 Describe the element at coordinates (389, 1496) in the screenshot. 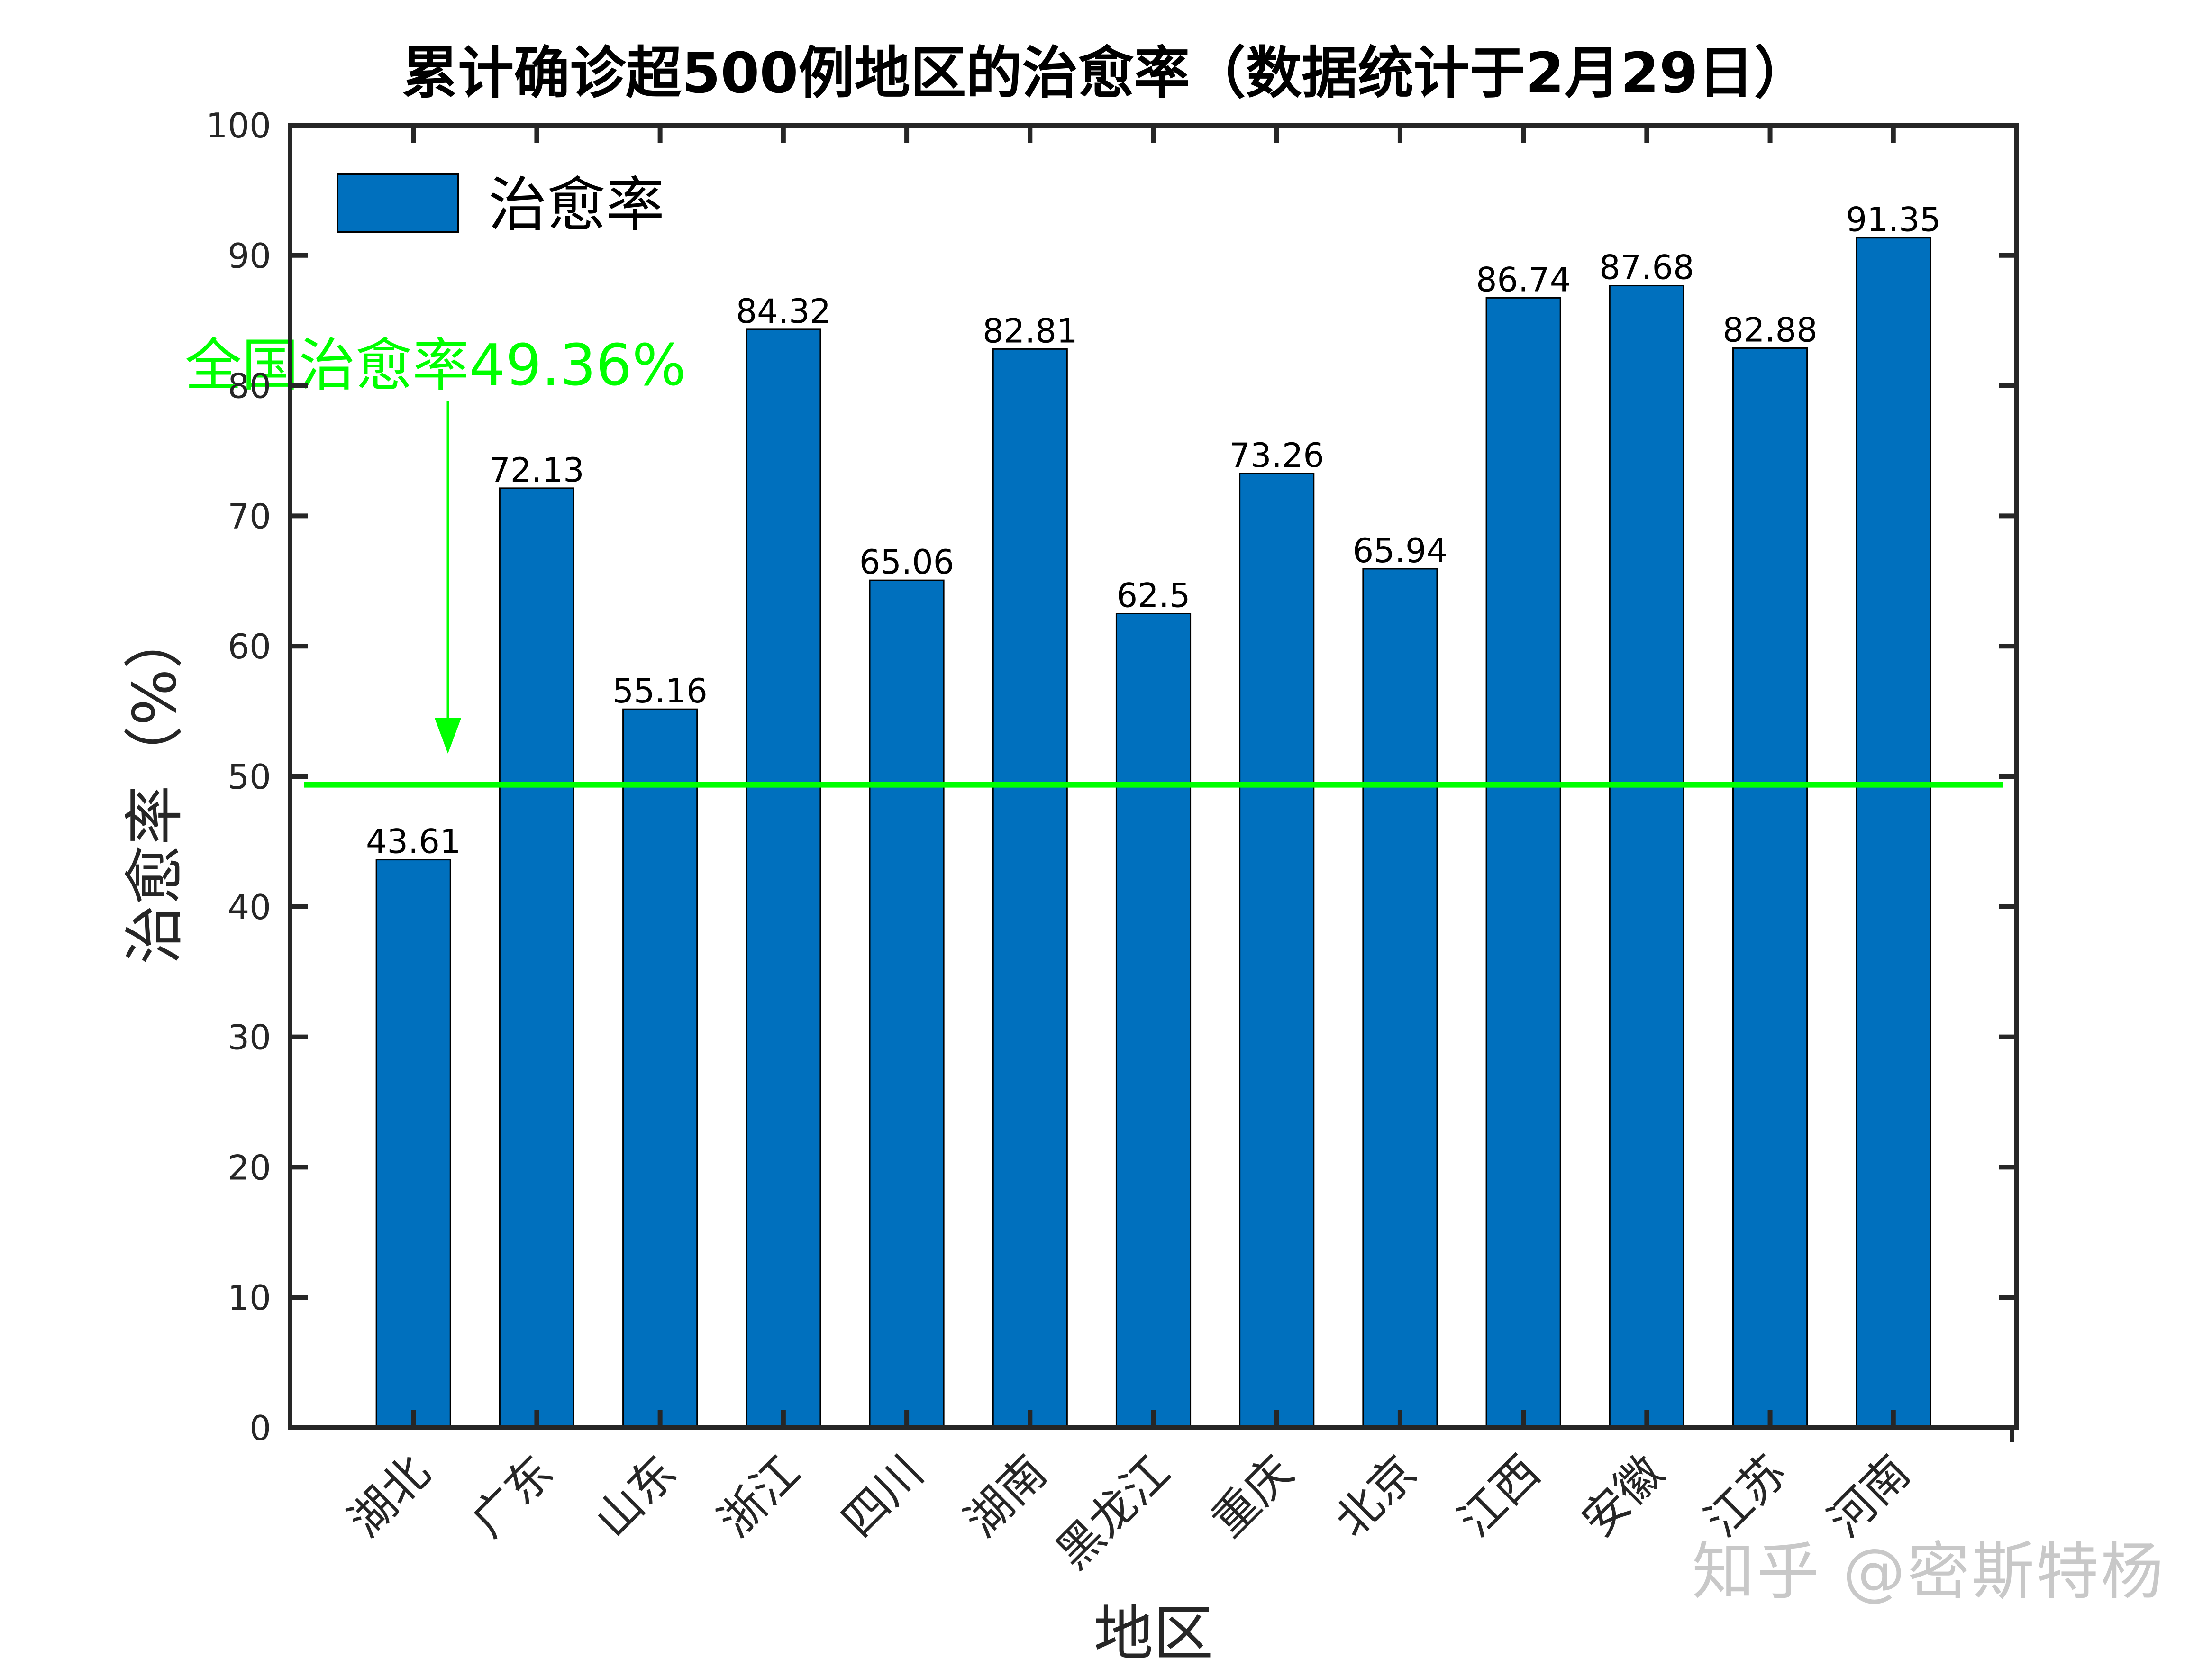

I see `x-tick-label-0: 湖北` at that location.